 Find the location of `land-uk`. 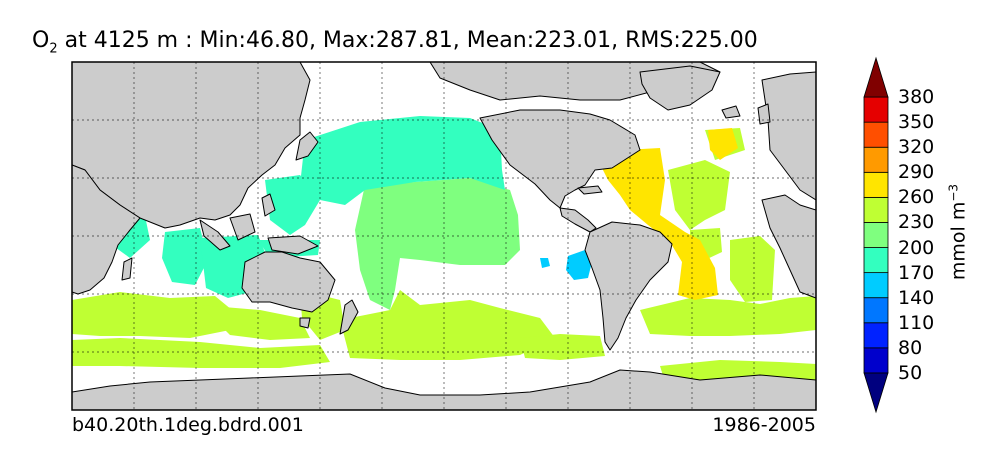

land-uk is located at coordinates (764, 114).